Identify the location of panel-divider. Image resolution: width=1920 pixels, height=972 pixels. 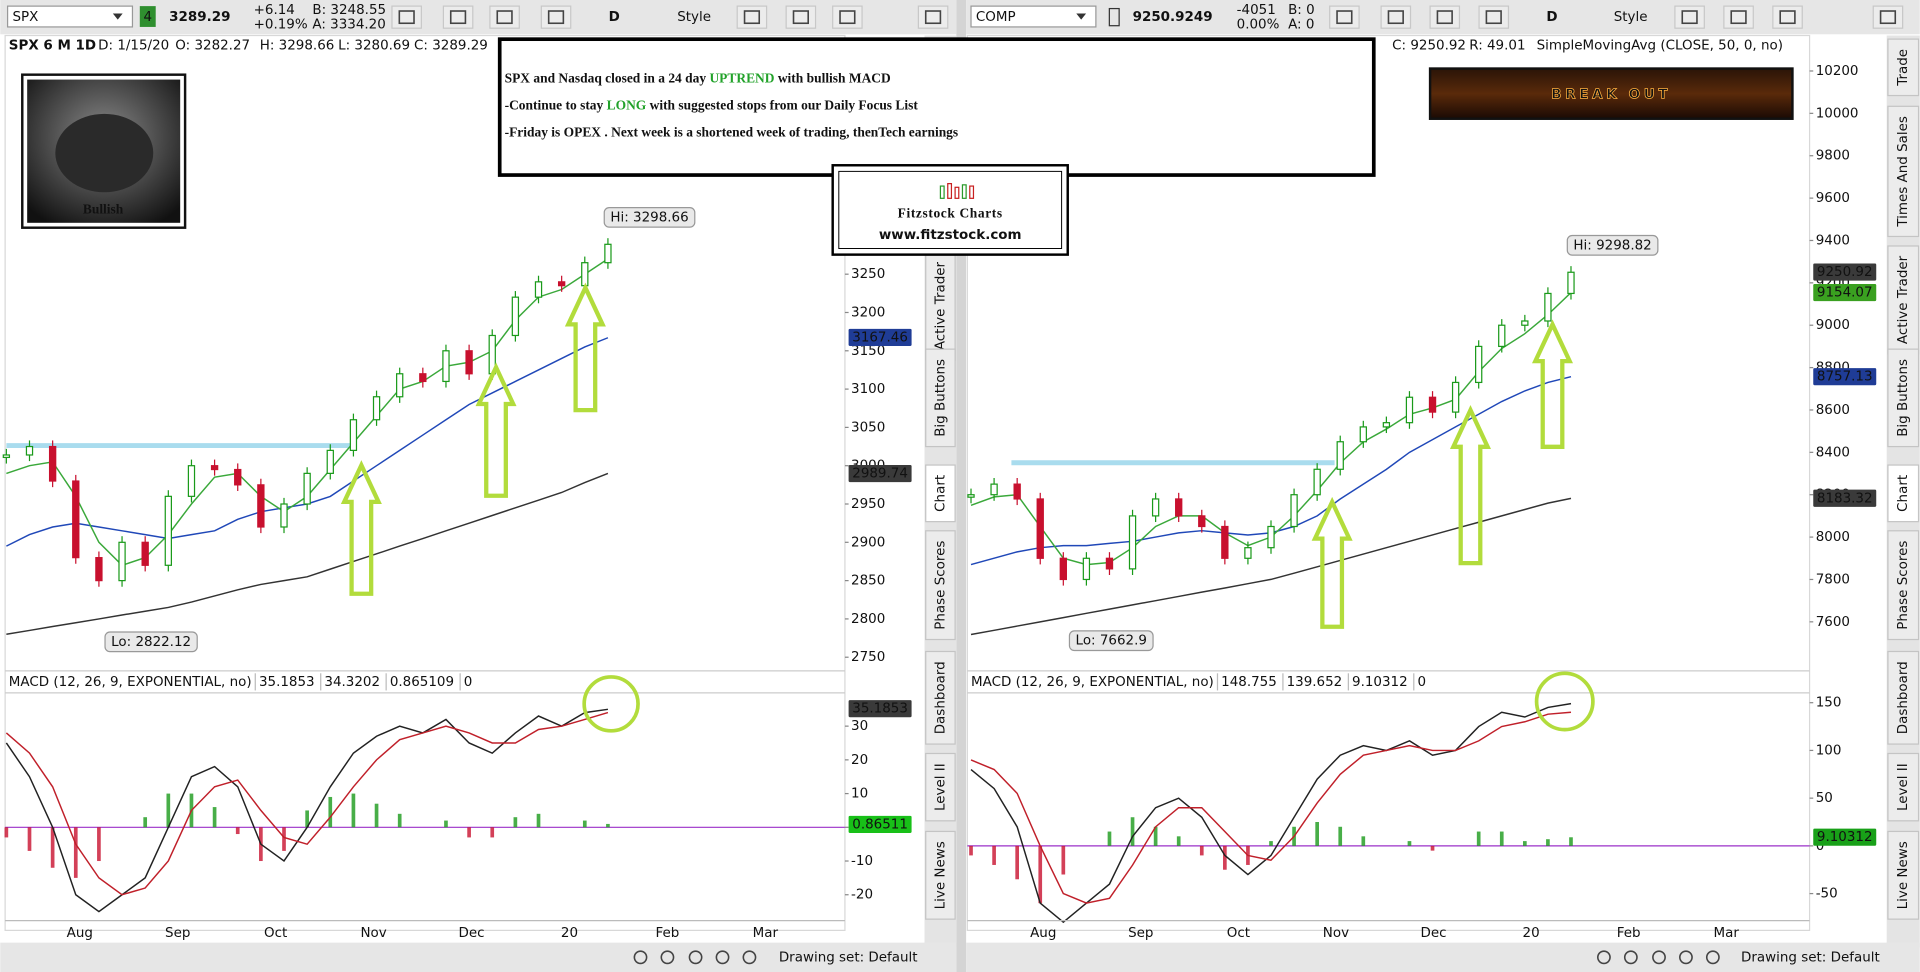
(961, 486).